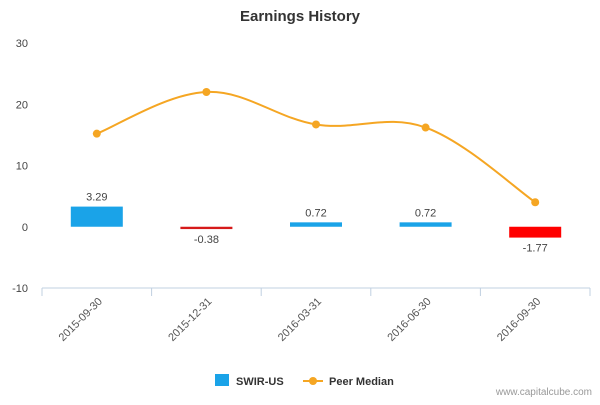 The image size is (600, 405). What do you see at coordinates (535, 249) in the screenshot?
I see `bar-data-label: -1.77` at bounding box center [535, 249].